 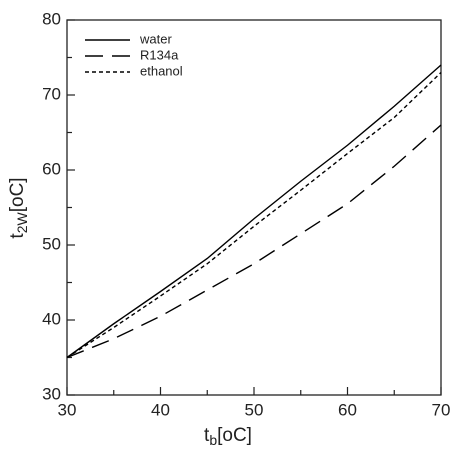 What do you see at coordinates (17, 236) in the screenshot?
I see `y-label-main: t` at bounding box center [17, 236].